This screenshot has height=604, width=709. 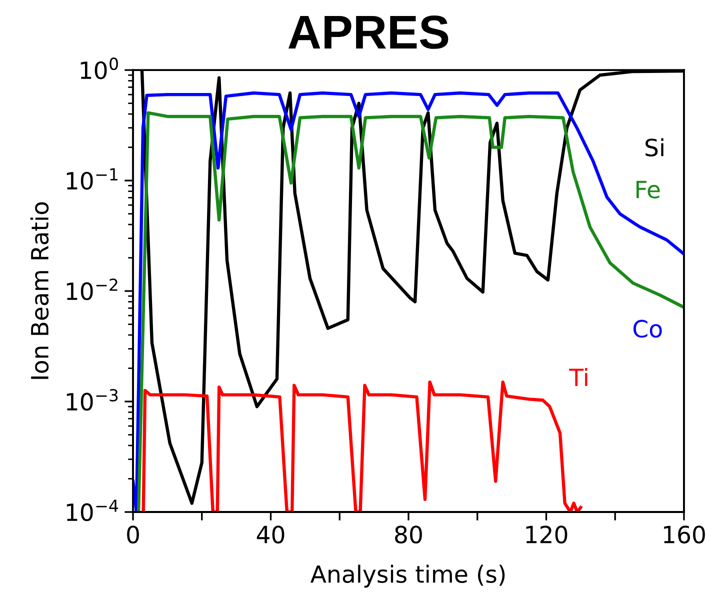 What do you see at coordinates (648, 189) in the screenshot?
I see `text: Fe` at bounding box center [648, 189].